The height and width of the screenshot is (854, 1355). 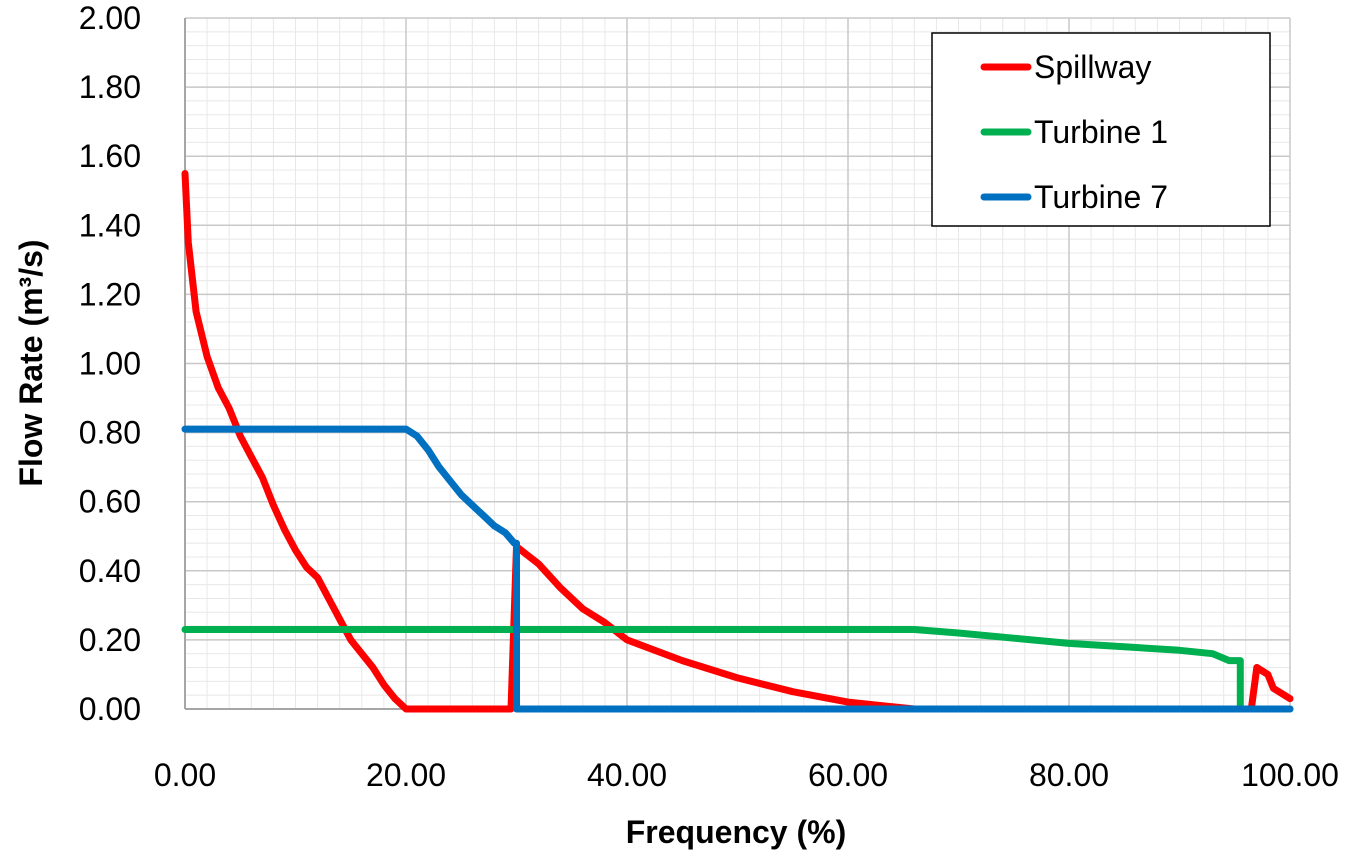 What do you see at coordinates (110, 156) in the screenshot?
I see `y-tick-label: 1.60` at bounding box center [110, 156].